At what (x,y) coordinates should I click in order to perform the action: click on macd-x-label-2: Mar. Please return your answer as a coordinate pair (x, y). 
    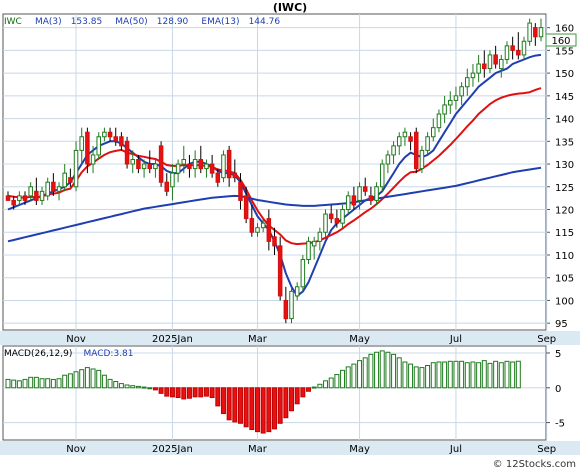
    Looking at the image, I should click on (258, 449).